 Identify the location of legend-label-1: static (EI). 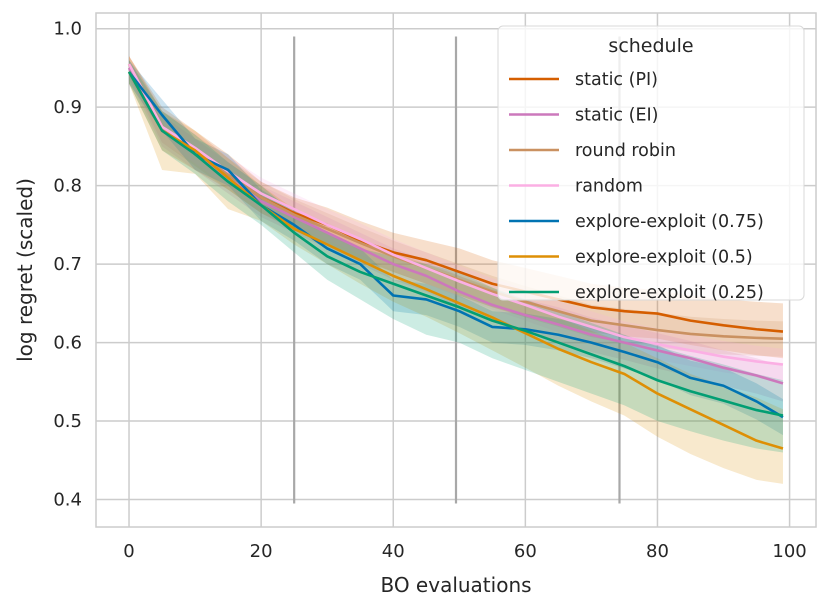
(616, 116).